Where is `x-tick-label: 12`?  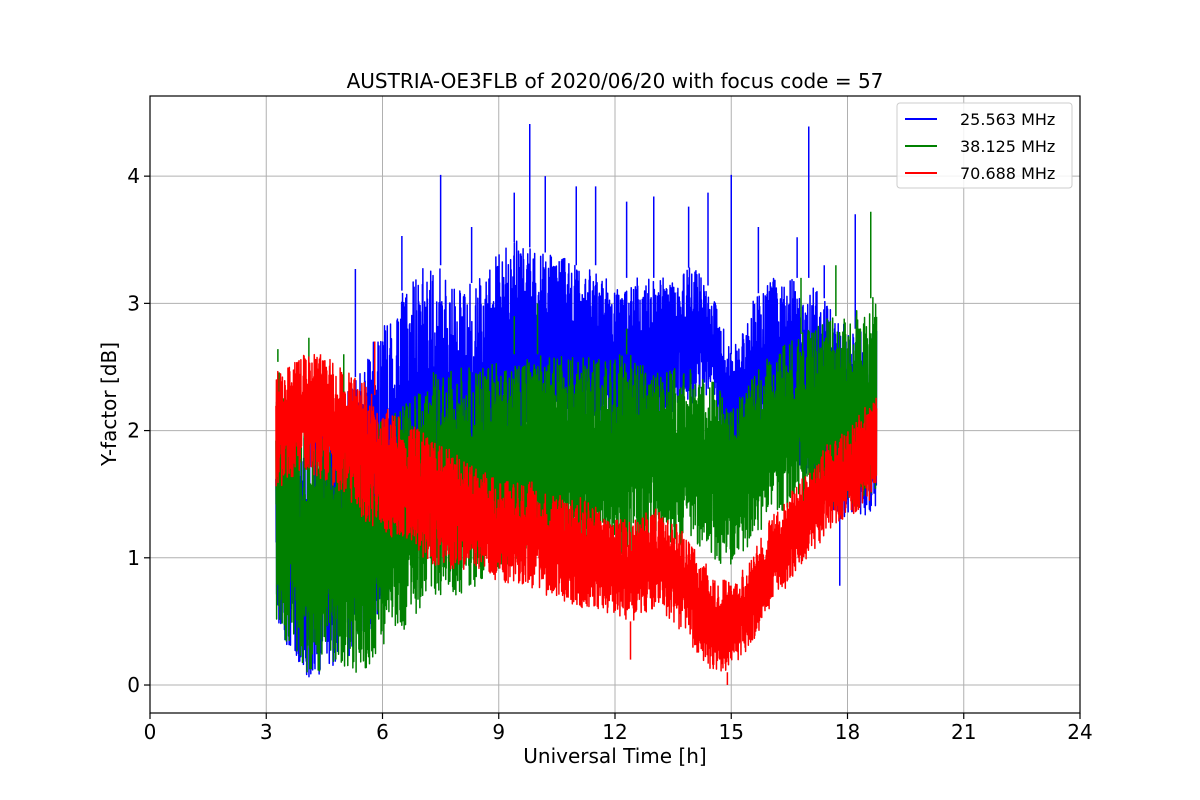 x-tick-label: 12 is located at coordinates (614, 732).